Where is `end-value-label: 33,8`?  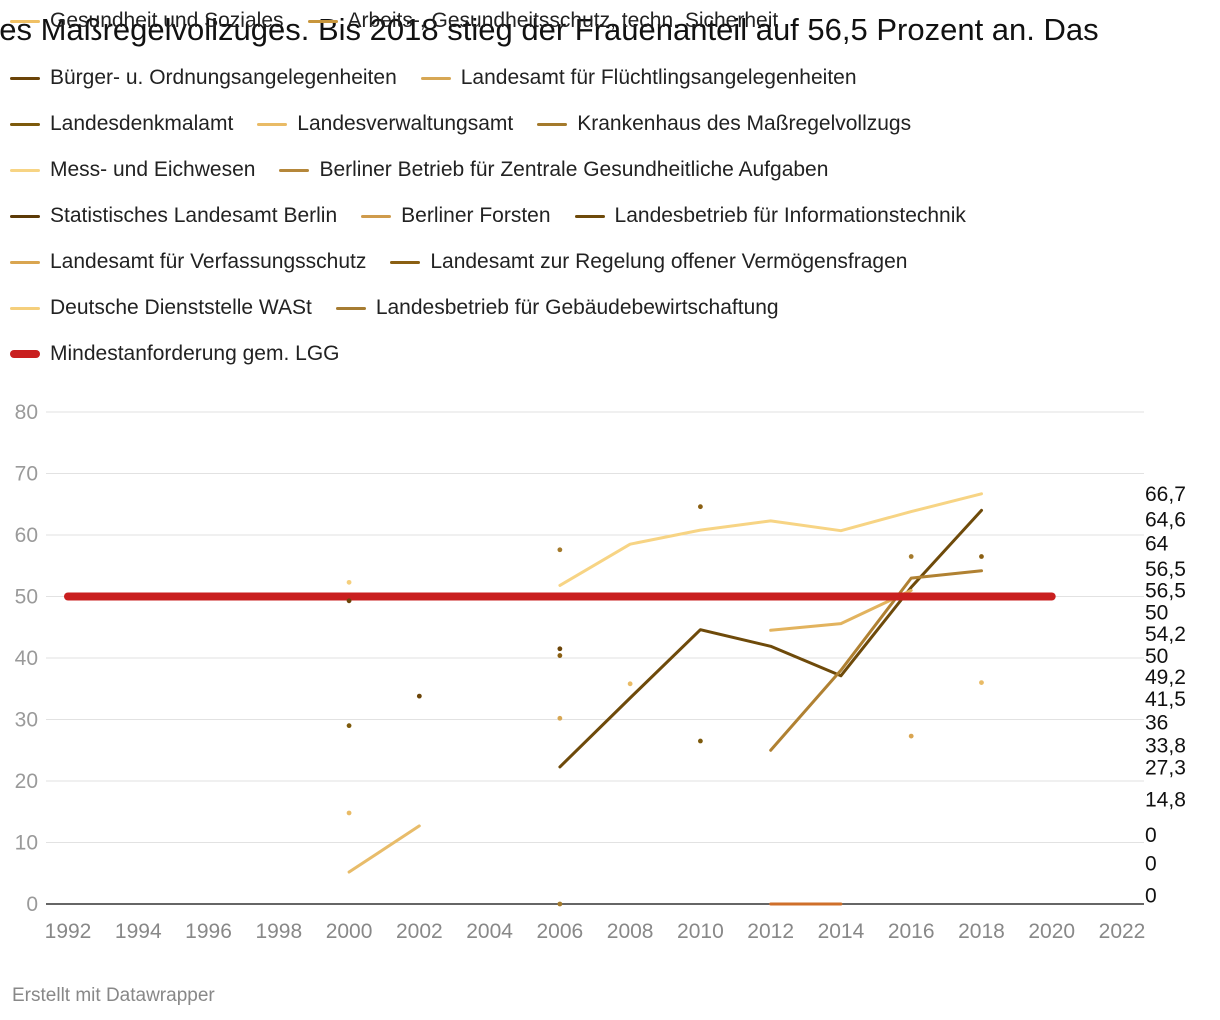
end-value-label: 33,8 is located at coordinates (1165, 745).